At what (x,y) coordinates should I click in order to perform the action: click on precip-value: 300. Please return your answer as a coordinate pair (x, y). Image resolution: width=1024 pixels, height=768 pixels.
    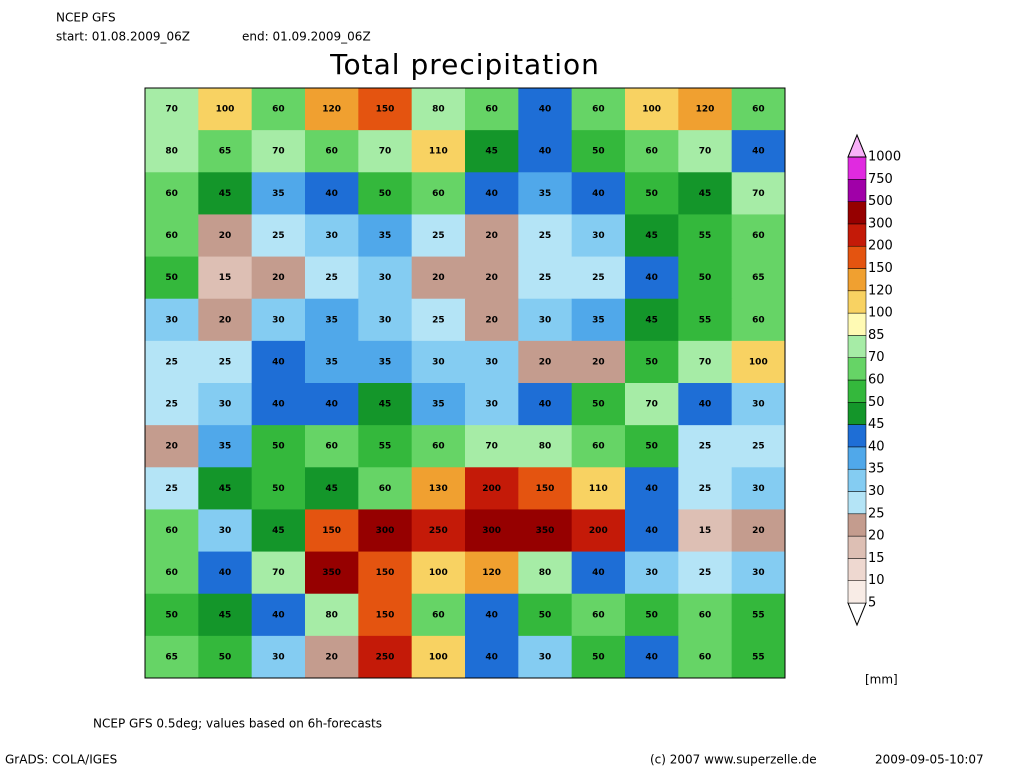
    Looking at the image, I should click on (385, 531).